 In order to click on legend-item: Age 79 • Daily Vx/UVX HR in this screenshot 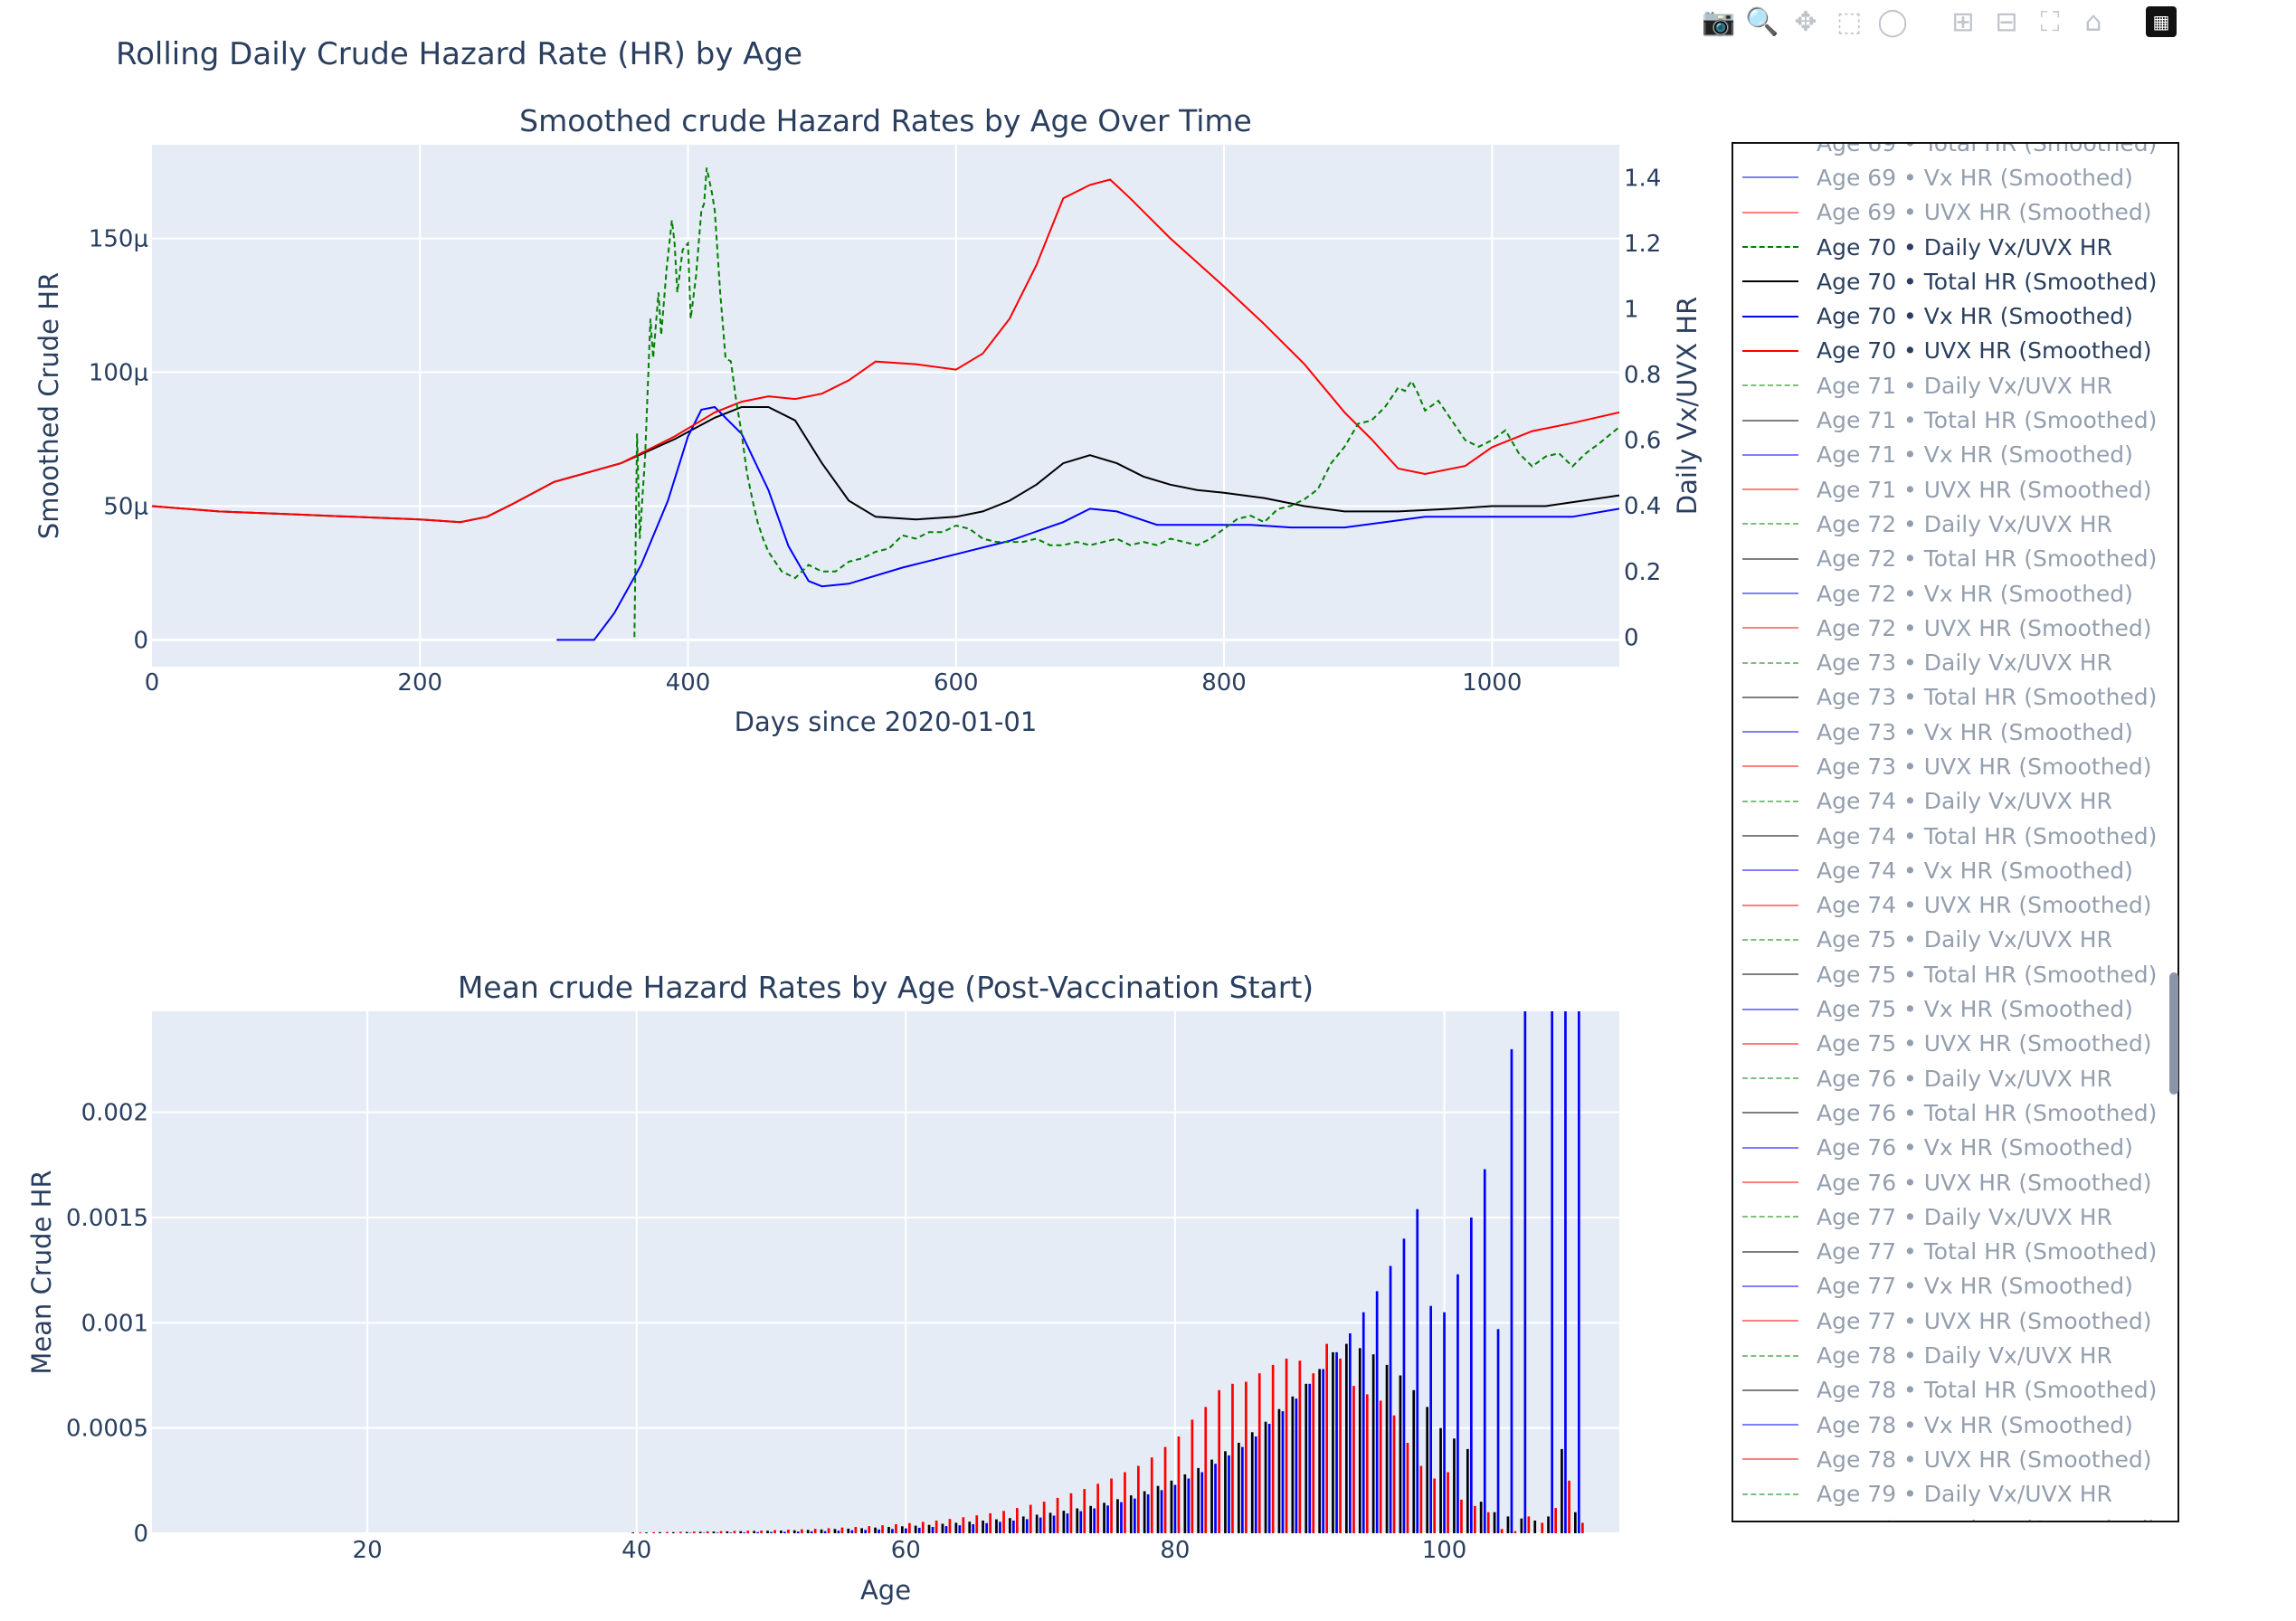, I will do `click(1955, 1494)`.